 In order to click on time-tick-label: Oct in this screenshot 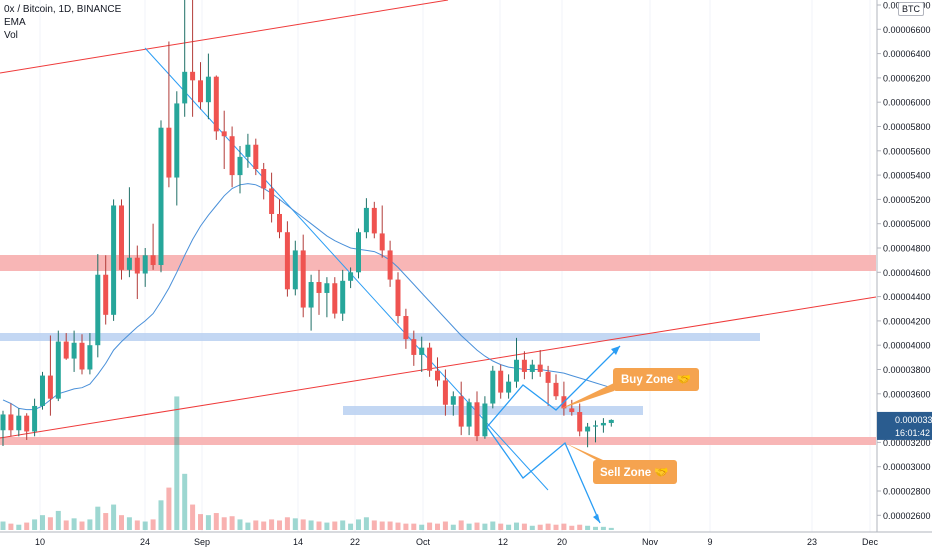, I will do `click(423, 542)`.